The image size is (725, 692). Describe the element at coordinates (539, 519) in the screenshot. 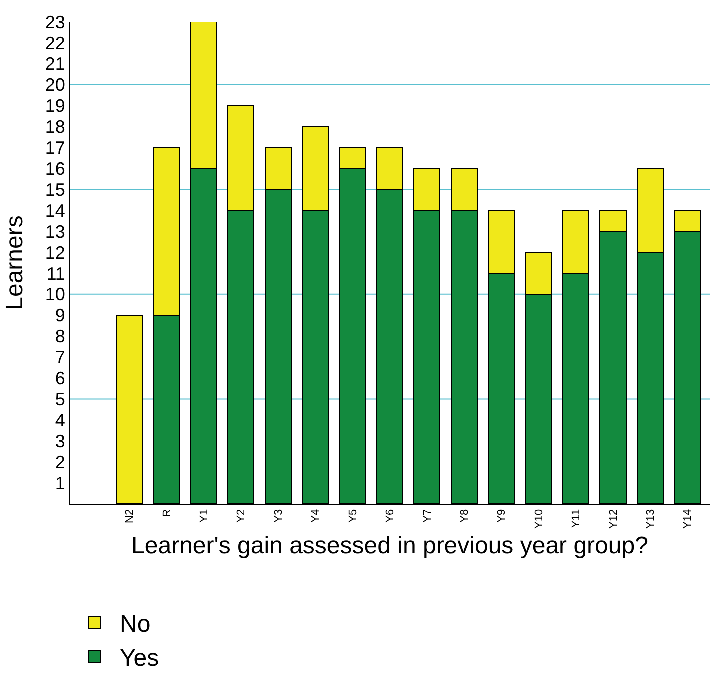

I see `x-tick-label: Y10` at that location.